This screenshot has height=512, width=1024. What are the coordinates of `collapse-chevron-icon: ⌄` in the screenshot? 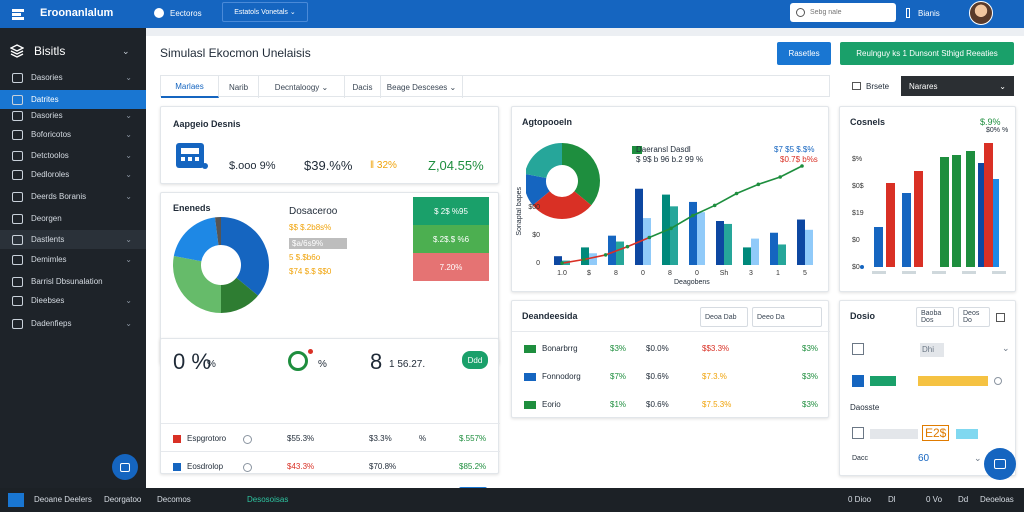 It's located at (126, 51).